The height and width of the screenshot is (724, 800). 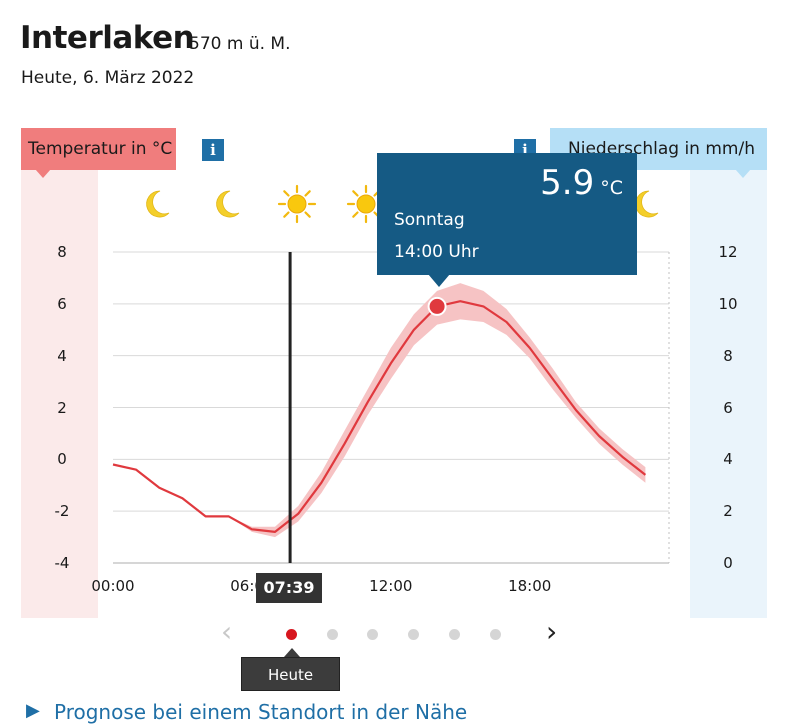 I want to click on selected-data-point, so click(x=437, y=306).